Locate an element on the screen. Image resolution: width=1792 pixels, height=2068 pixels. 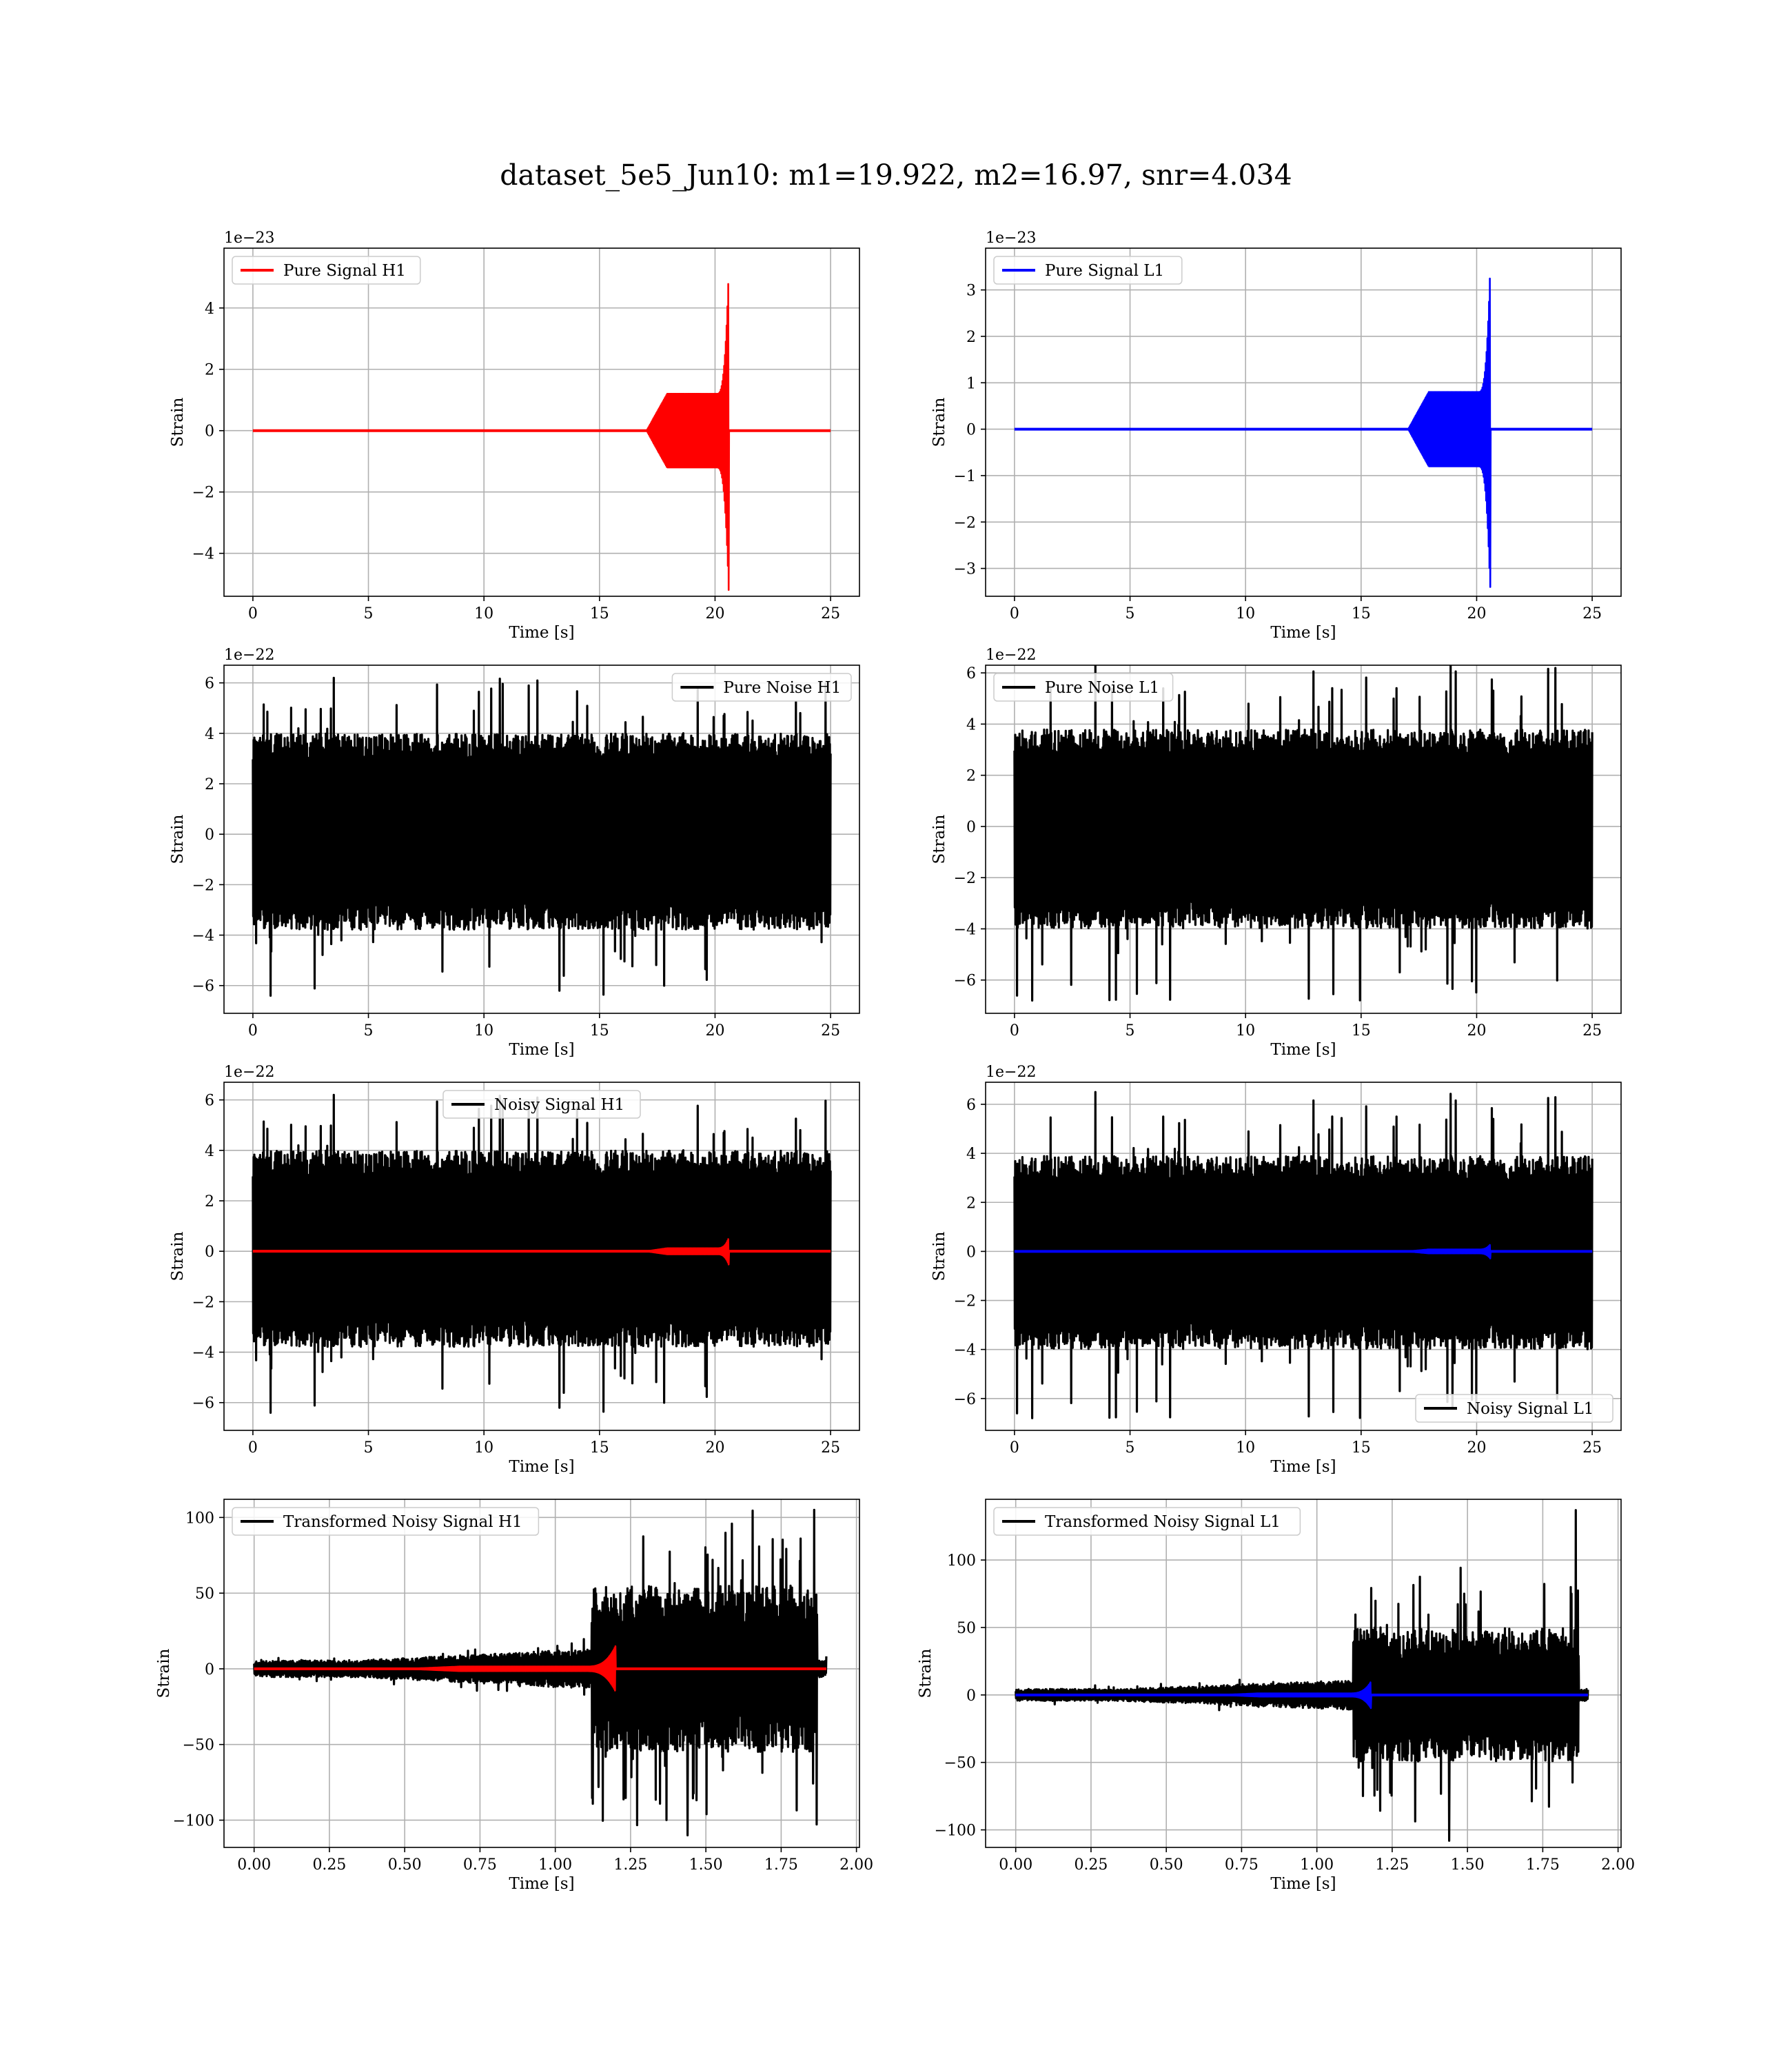
y-tick-label: 50 is located at coordinates (966, 1628).